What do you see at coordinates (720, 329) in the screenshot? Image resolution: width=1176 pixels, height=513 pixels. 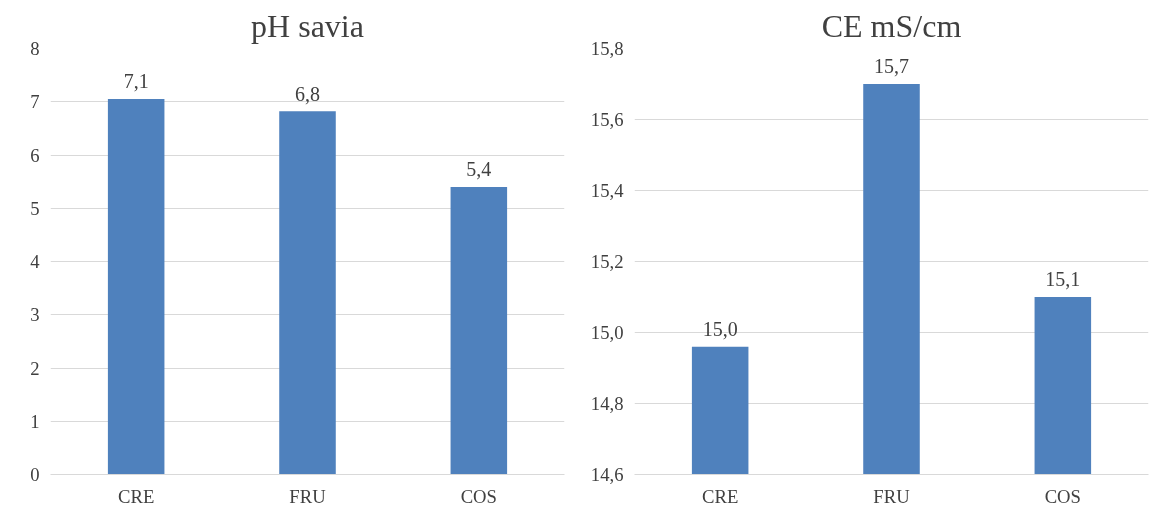 I see `data-label: 15,0` at bounding box center [720, 329].